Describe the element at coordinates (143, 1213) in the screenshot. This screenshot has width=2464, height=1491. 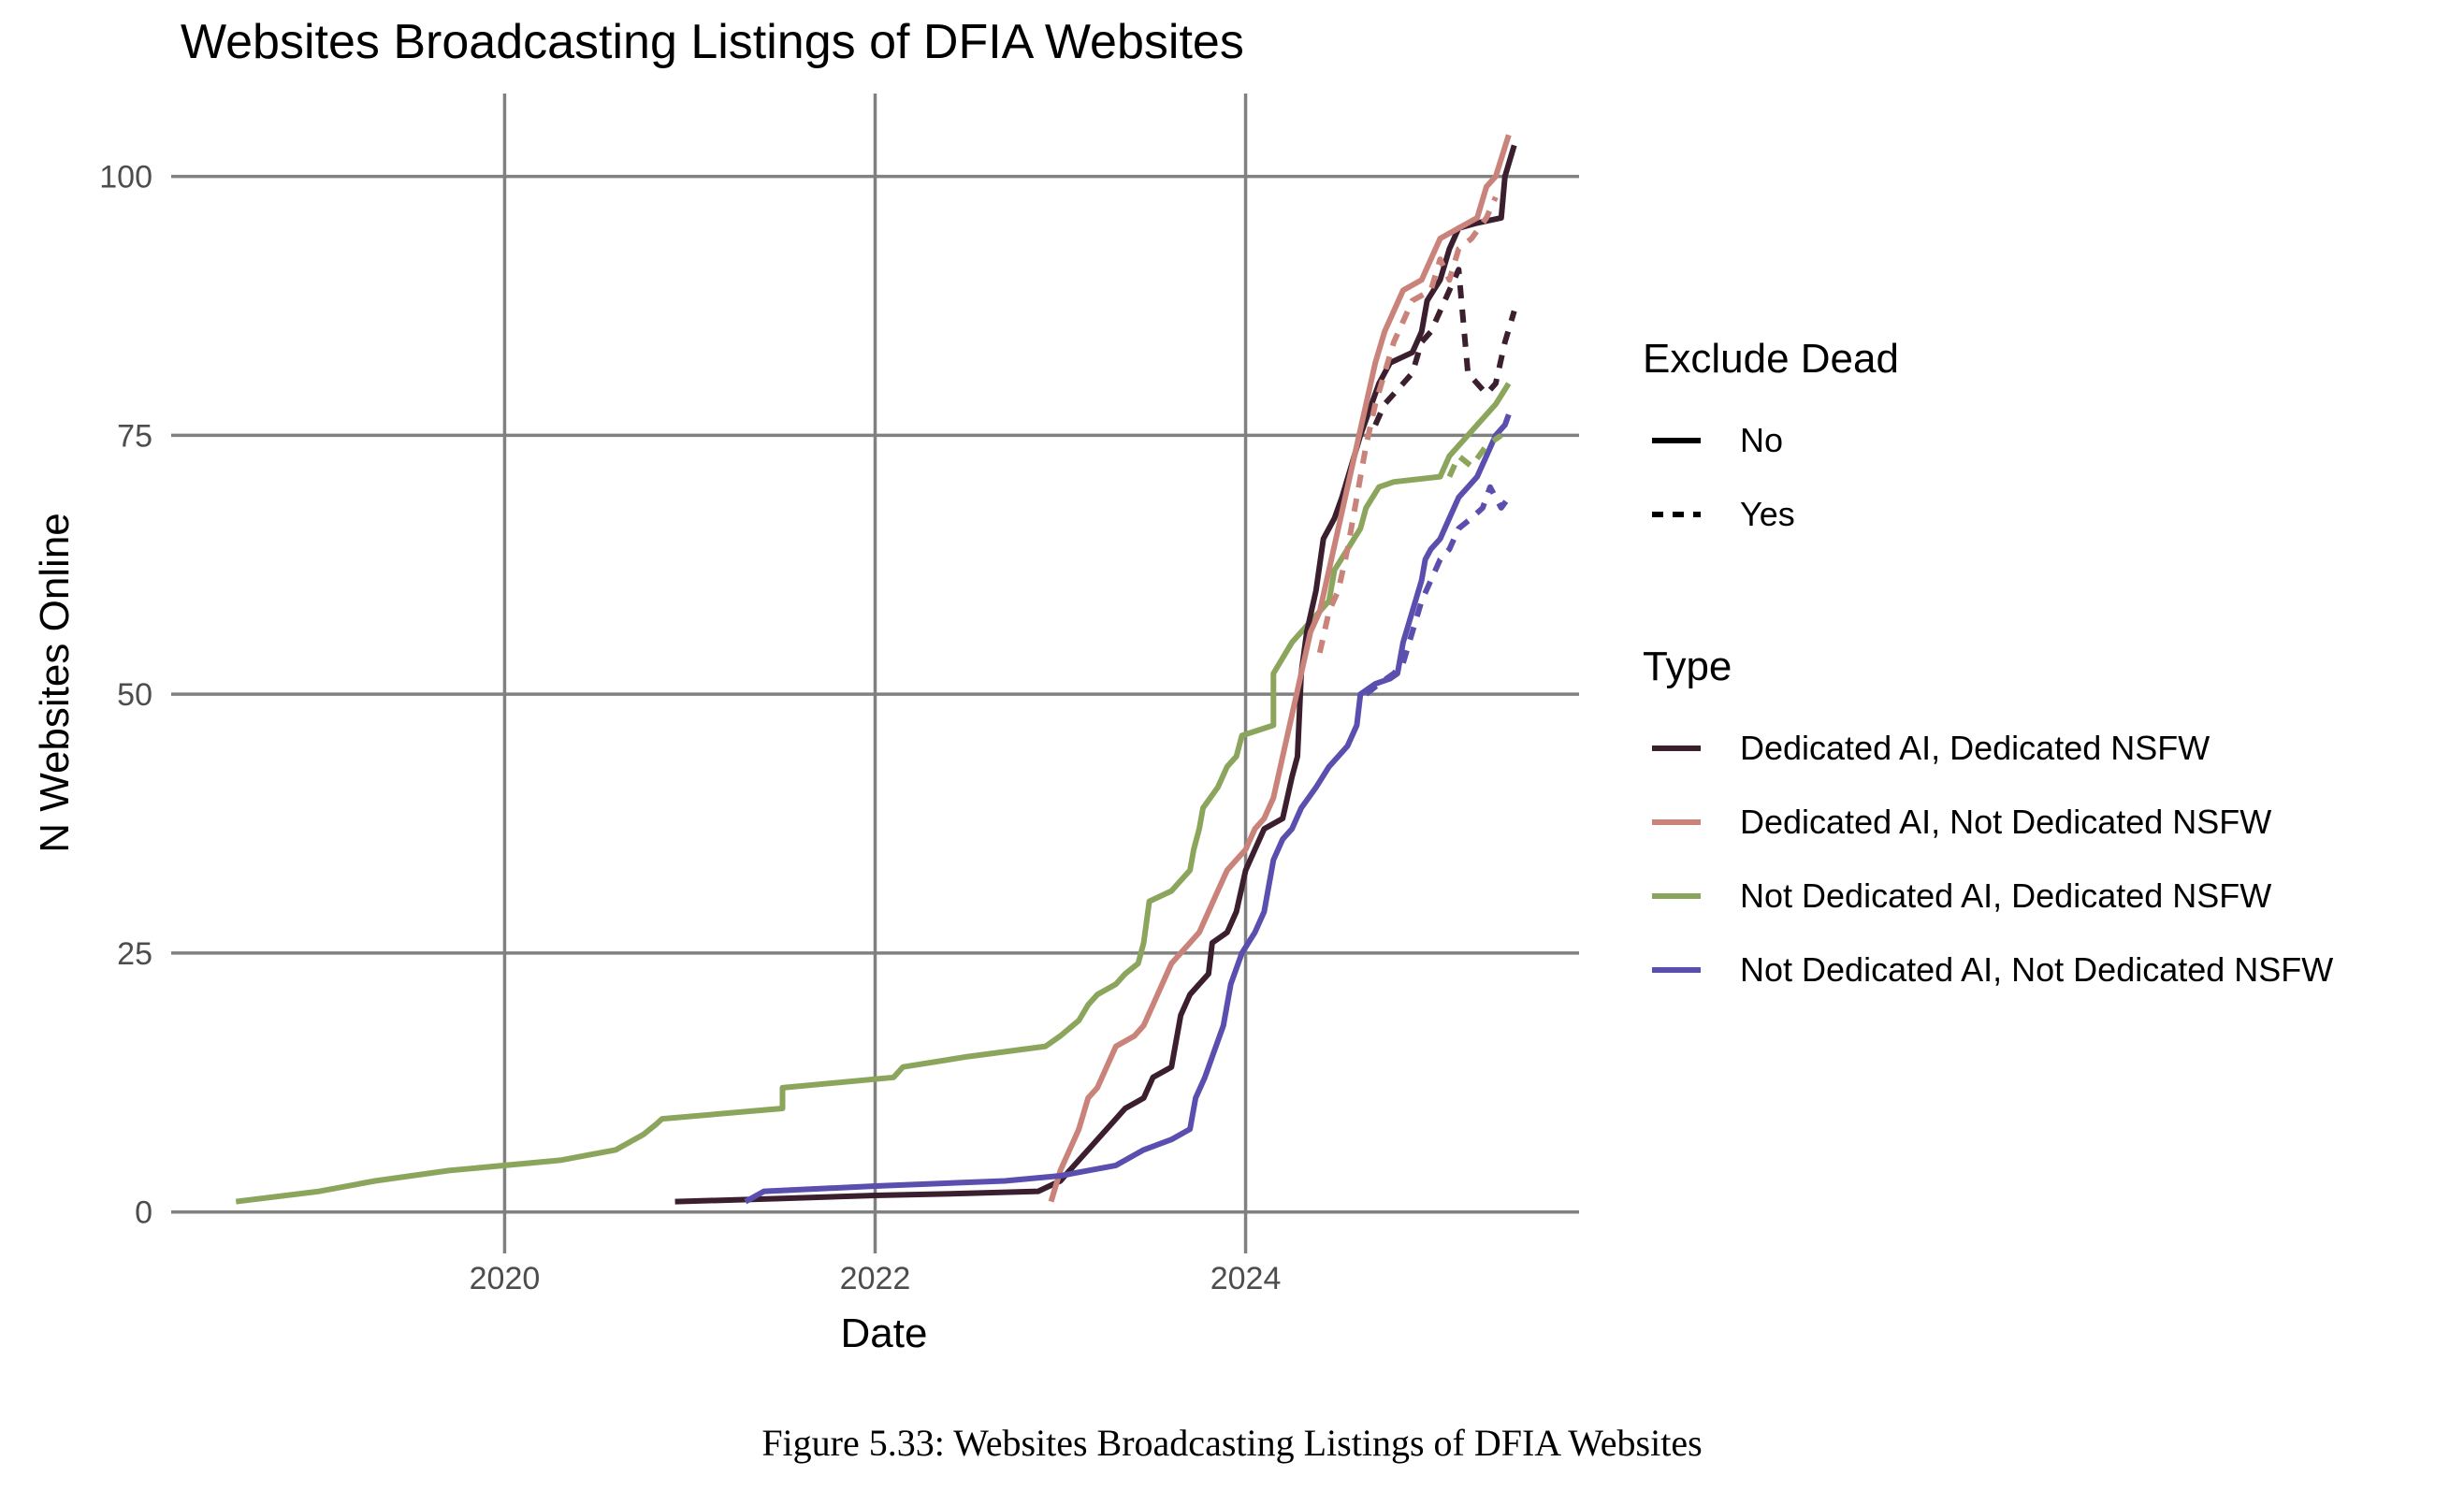
I see `y-tick-label: 0` at that location.